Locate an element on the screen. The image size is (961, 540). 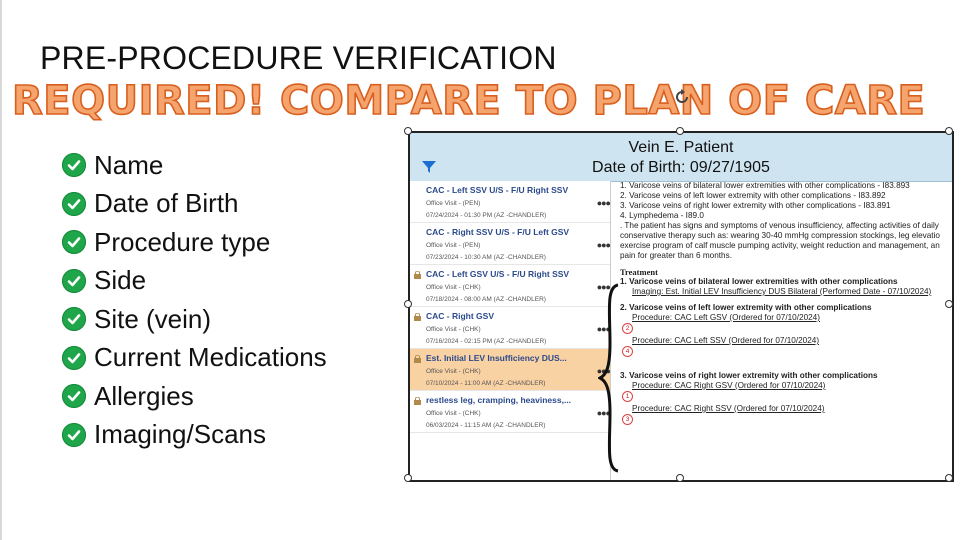
order-number-marker: 4 is located at coordinates (627, 351).